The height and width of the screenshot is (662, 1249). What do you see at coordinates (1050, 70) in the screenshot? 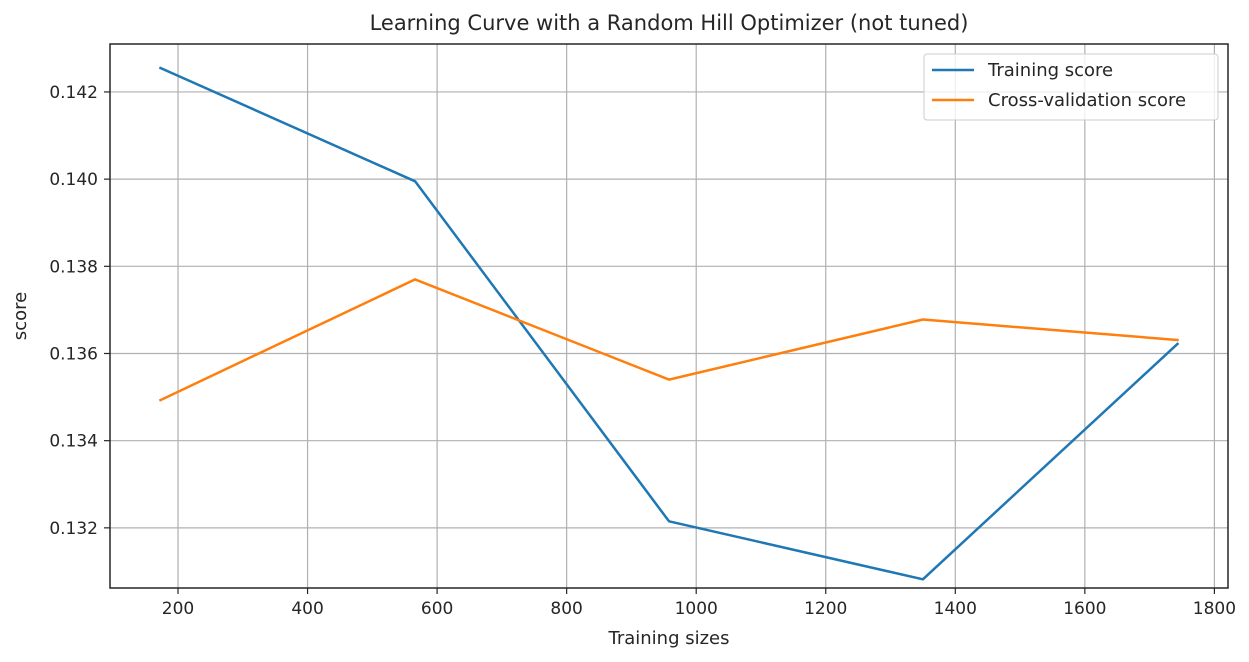
I see `legend-label-training: Training score` at bounding box center [1050, 70].